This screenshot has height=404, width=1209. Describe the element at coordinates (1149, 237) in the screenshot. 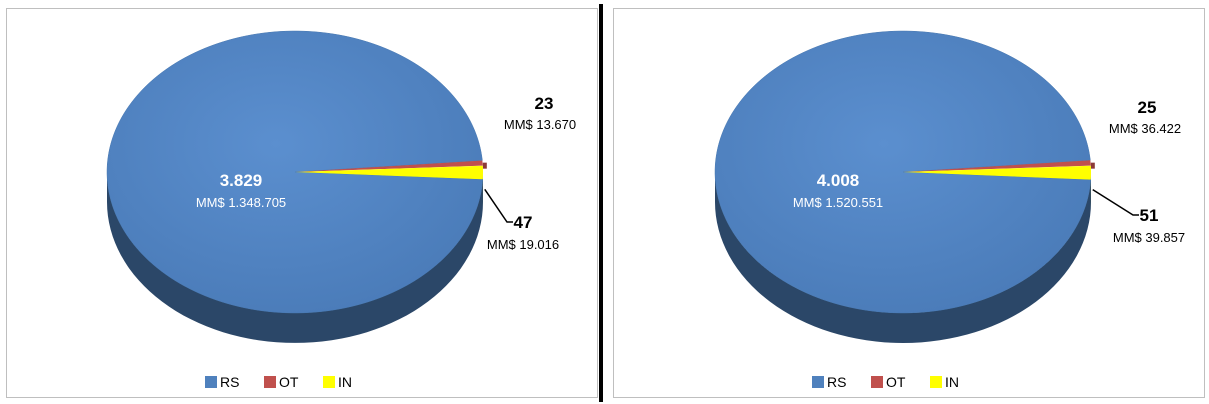

I see `data-label-amount-in: MM$ 39.857` at that location.